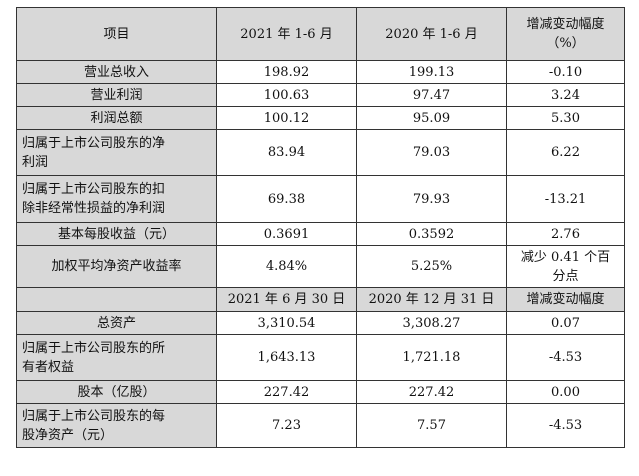 The image size is (639, 476). Describe the element at coordinates (565, 43) in the screenshot. I see `header-change-rate-line2: （%）` at that location.